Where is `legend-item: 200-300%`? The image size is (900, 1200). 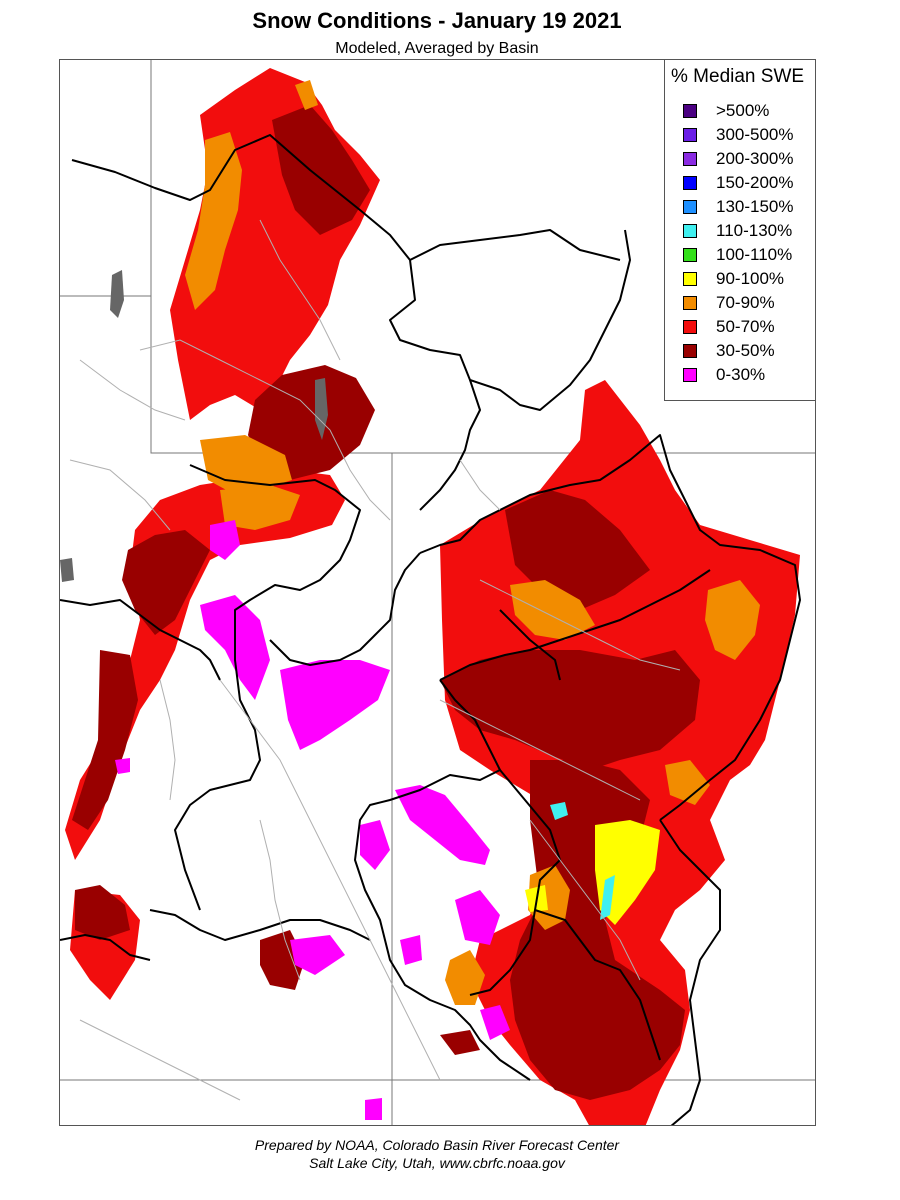 legend-item: 200-300% is located at coordinates (738, 159).